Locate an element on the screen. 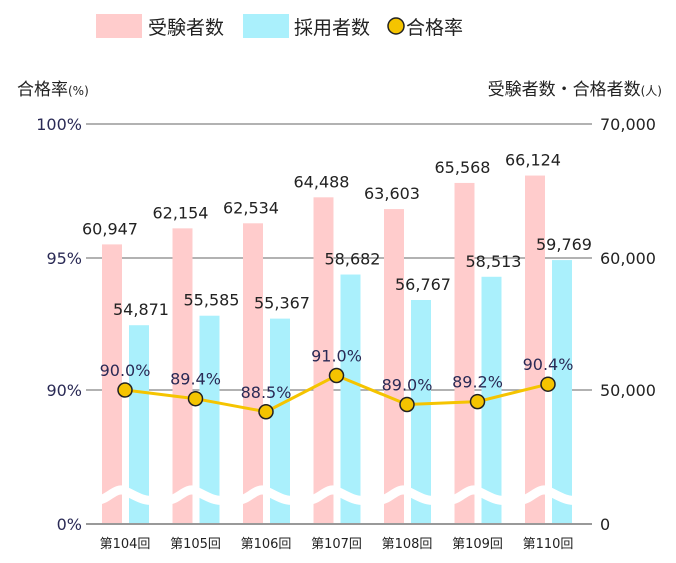 This screenshot has width=676, height=563. category-labels: 第104回 第105回 第106回 第107回 第108回 第109回 第110回 is located at coordinates (337, 544).